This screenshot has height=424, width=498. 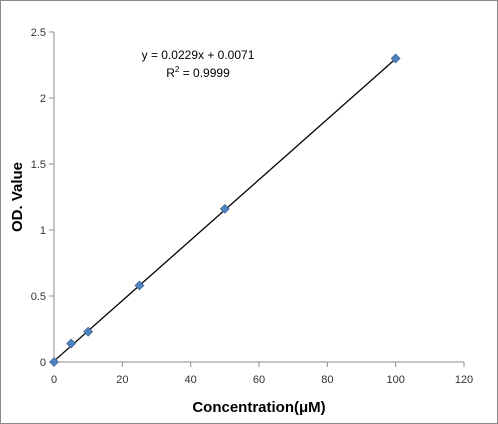 What do you see at coordinates (395, 380) in the screenshot?
I see `x-tick-label: 100` at bounding box center [395, 380].